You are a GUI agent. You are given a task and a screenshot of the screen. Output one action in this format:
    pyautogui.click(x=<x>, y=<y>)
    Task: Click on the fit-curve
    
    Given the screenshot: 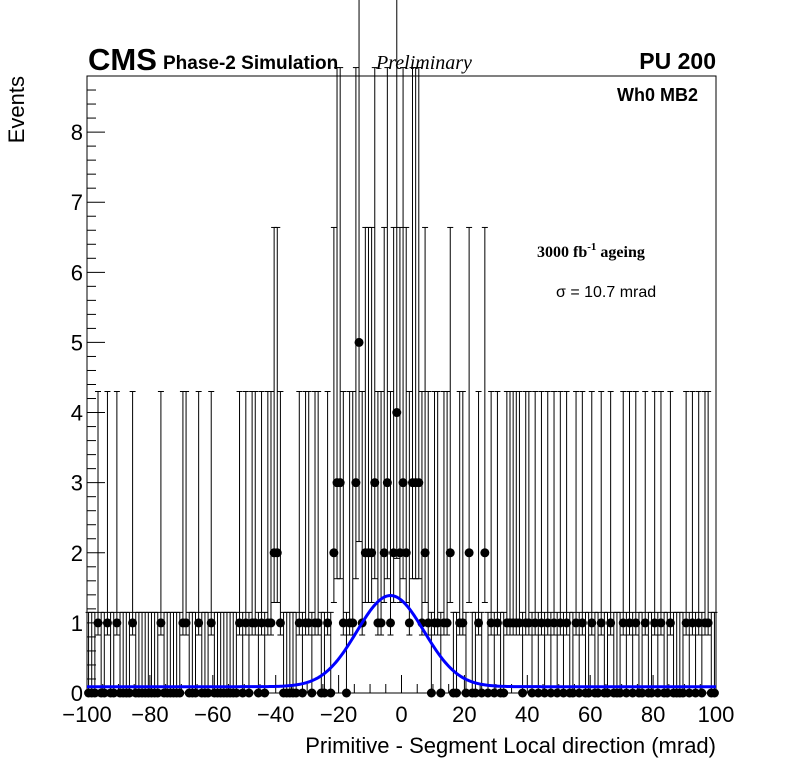 What is the action you would take?
    pyautogui.click(x=401, y=641)
    